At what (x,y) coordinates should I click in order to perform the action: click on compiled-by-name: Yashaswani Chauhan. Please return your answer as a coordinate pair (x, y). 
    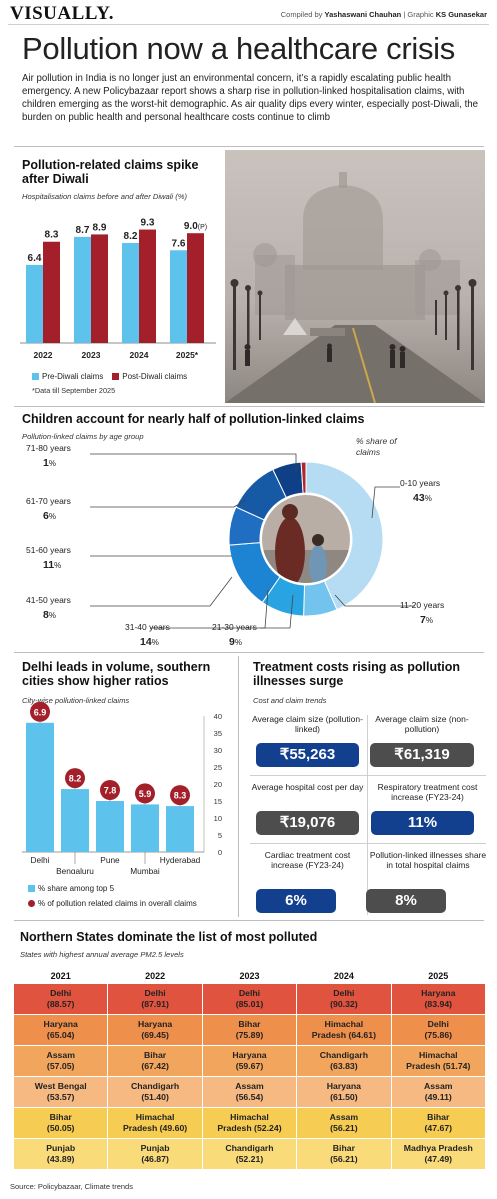
    Looking at the image, I should click on (363, 14).